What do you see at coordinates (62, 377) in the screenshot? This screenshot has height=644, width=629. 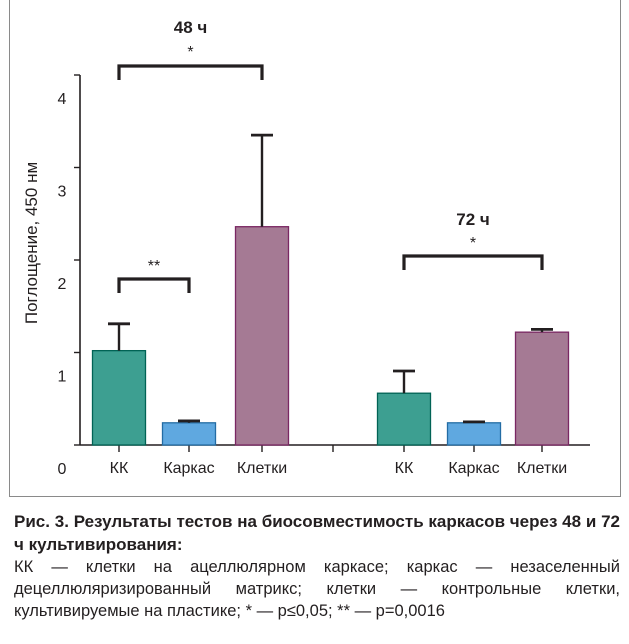 I see `y-tick-label: 1` at bounding box center [62, 377].